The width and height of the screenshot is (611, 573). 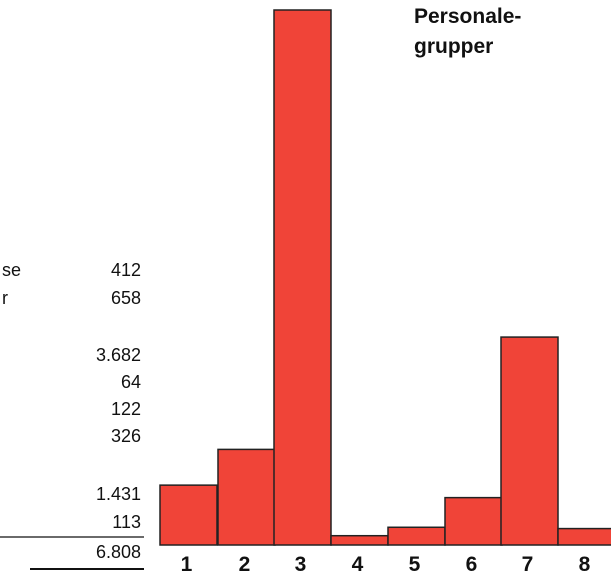 What do you see at coordinates (245, 563) in the screenshot?
I see `category-label-2: 2` at bounding box center [245, 563].